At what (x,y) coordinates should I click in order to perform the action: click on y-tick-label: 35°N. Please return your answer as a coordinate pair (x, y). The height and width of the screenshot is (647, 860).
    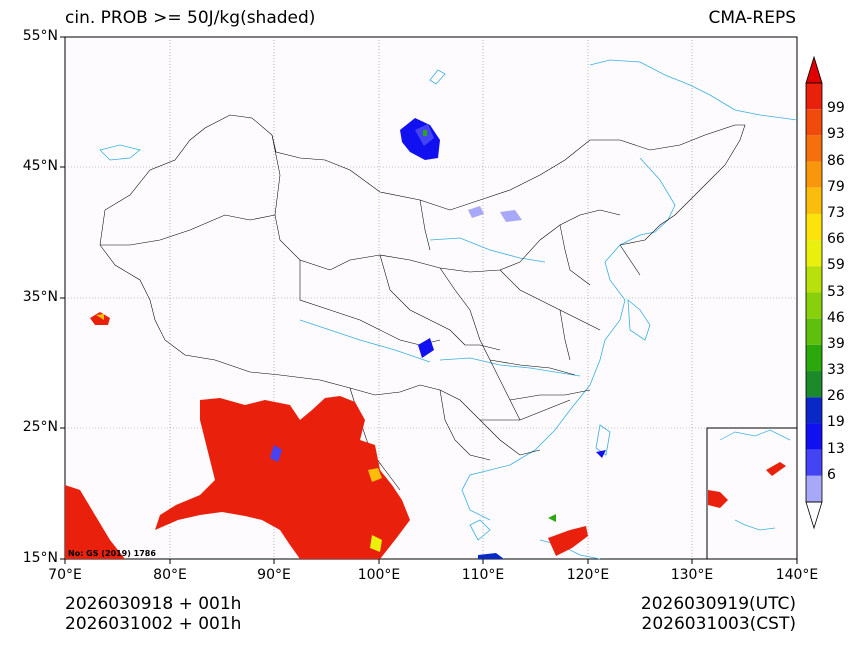
    Looking at the image, I should click on (40, 297).